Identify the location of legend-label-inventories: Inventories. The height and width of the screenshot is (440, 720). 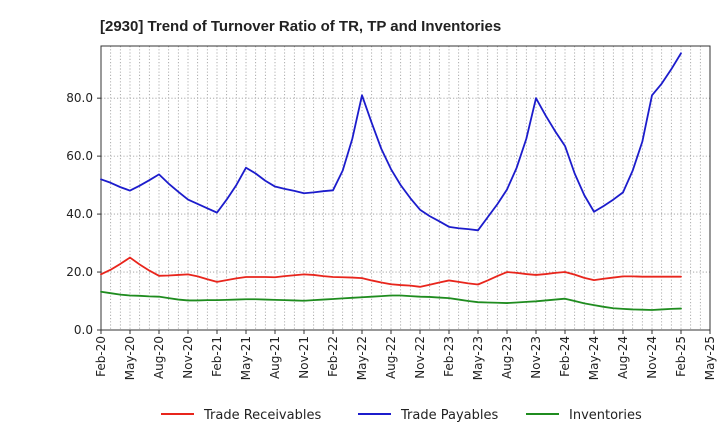
(605, 415).